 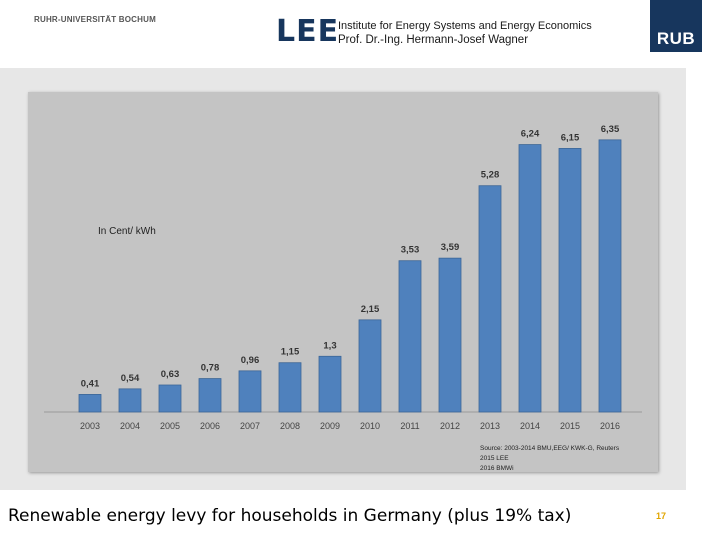 I want to click on lee-logo: LEE, so click(x=308, y=31).